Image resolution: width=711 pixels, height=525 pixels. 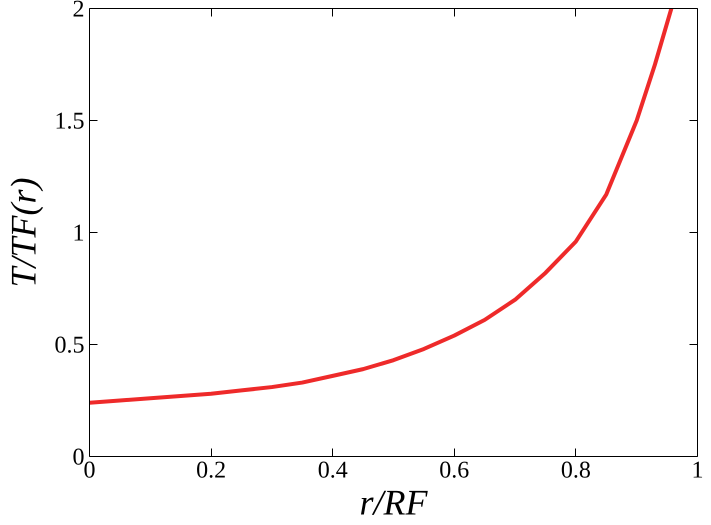 What do you see at coordinates (333, 471) in the screenshot?
I see `x-tick-label: 0.4` at bounding box center [333, 471].